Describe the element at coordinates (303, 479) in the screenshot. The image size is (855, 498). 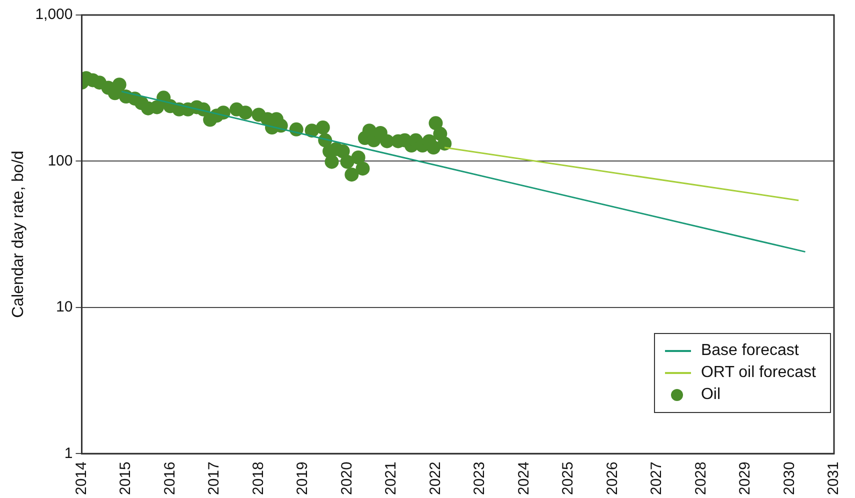
I see `x-tick-label: 2019` at that location.